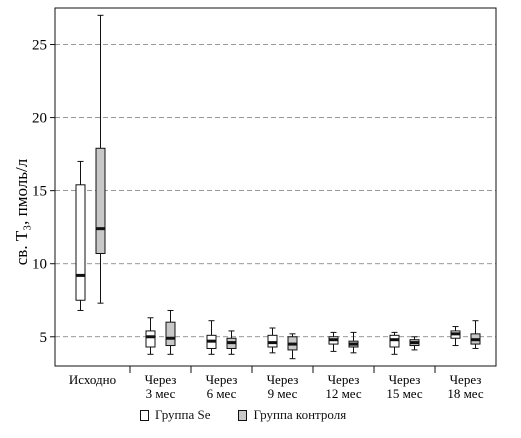  Describe the element at coordinates (222, 393) in the screenshot. I see `x-category-label: 6 мес` at that location.